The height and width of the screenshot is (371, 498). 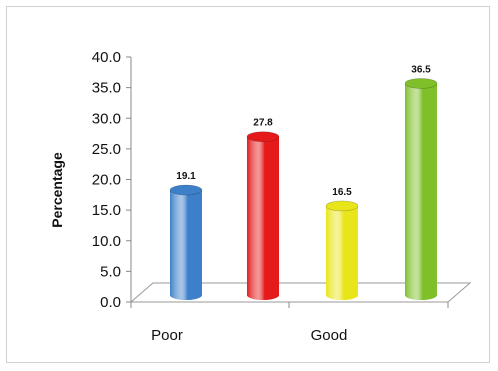 What do you see at coordinates (421, 69) in the screenshot?
I see `data-label: 36.5` at bounding box center [421, 69].